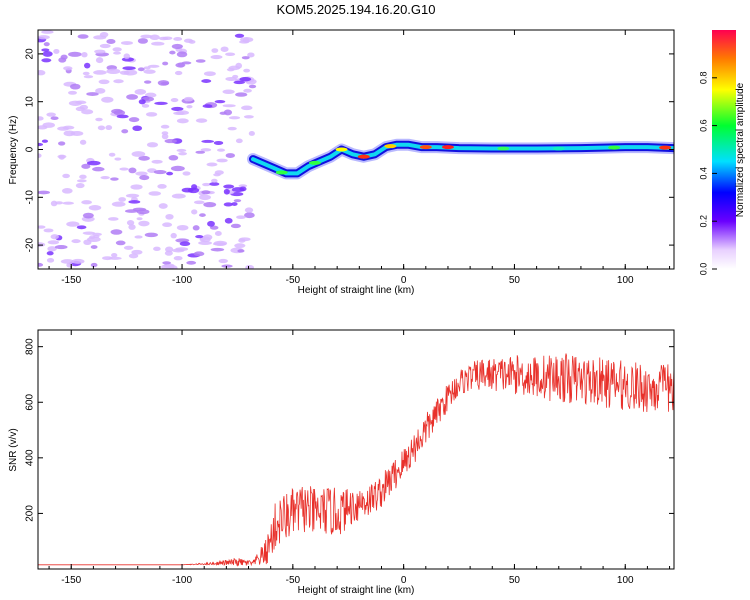 The height and width of the screenshot is (600, 750). Describe the element at coordinates (625, 280) in the screenshot. I see `spectrogram-x-tick-label: 100` at that location.